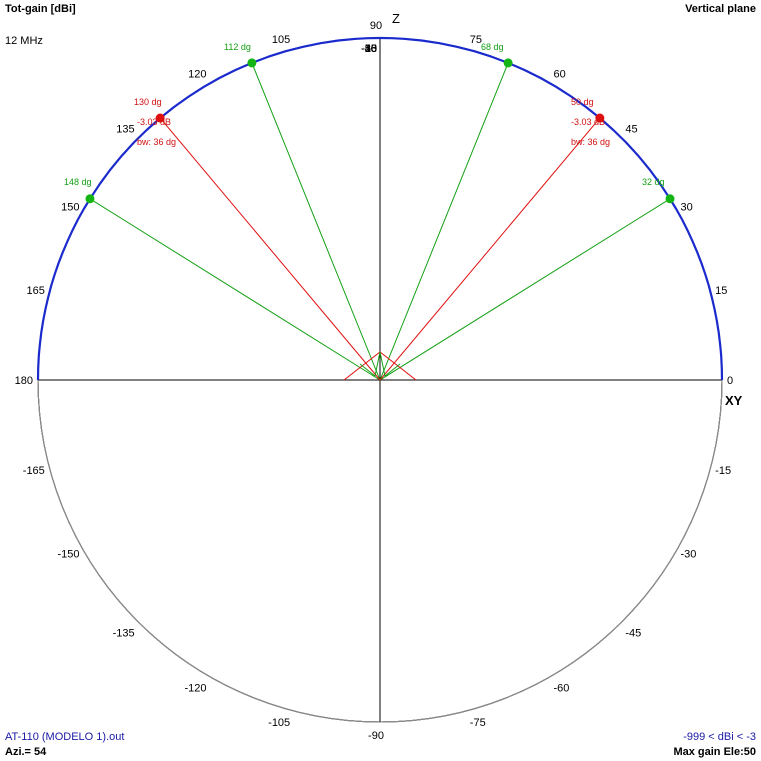 This screenshot has width=761, height=761. What do you see at coordinates (687, 208) in the screenshot?
I see `angle-tick-label: 30` at bounding box center [687, 208].